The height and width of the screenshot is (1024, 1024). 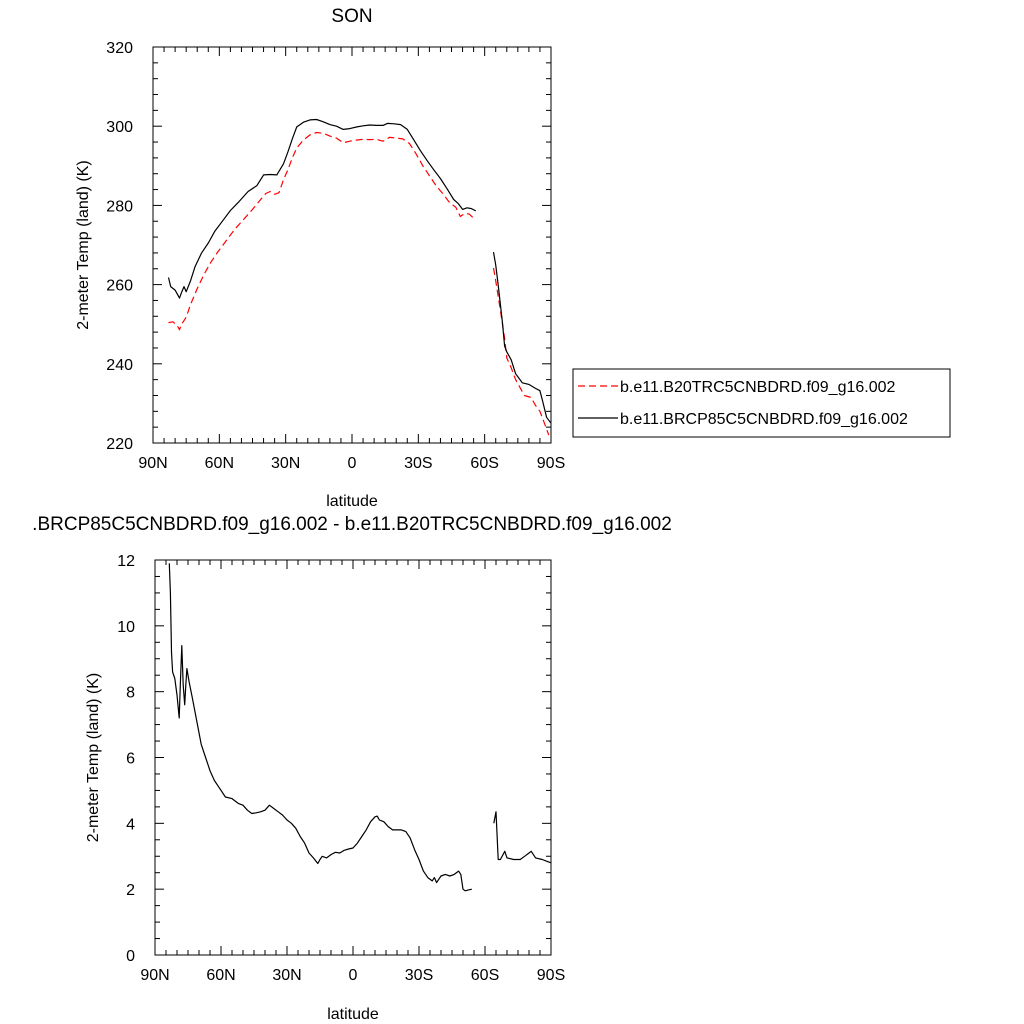 What do you see at coordinates (130, 890) in the screenshot?
I see `y-tick-label: 2` at bounding box center [130, 890].